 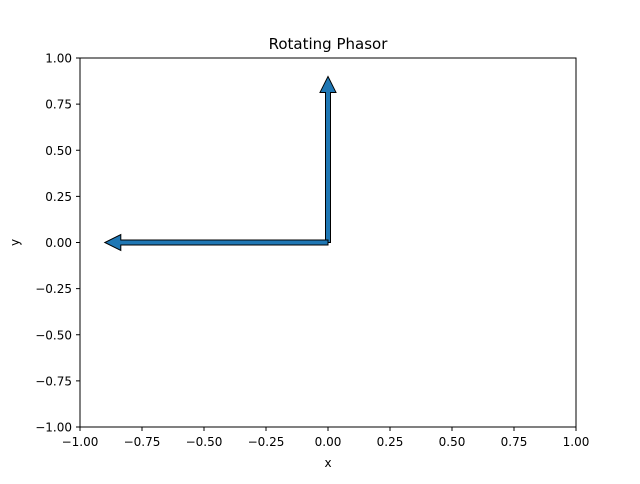 I want to click on y-tick-label: 0.00, so click(x=58, y=243).